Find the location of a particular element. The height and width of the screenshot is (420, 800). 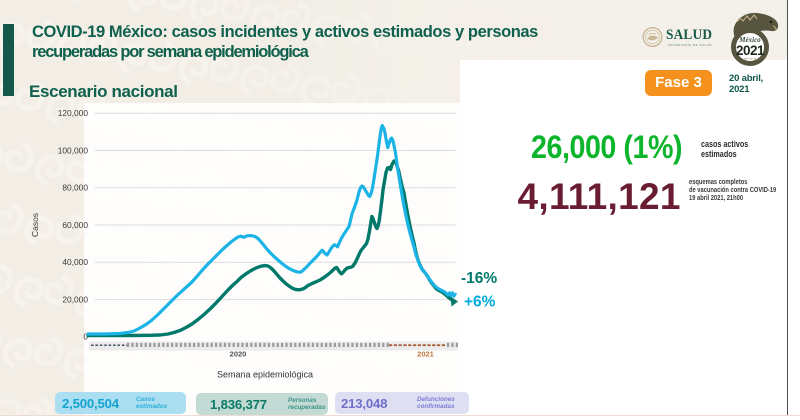

svg-text: 2020 is located at coordinates (238, 354).